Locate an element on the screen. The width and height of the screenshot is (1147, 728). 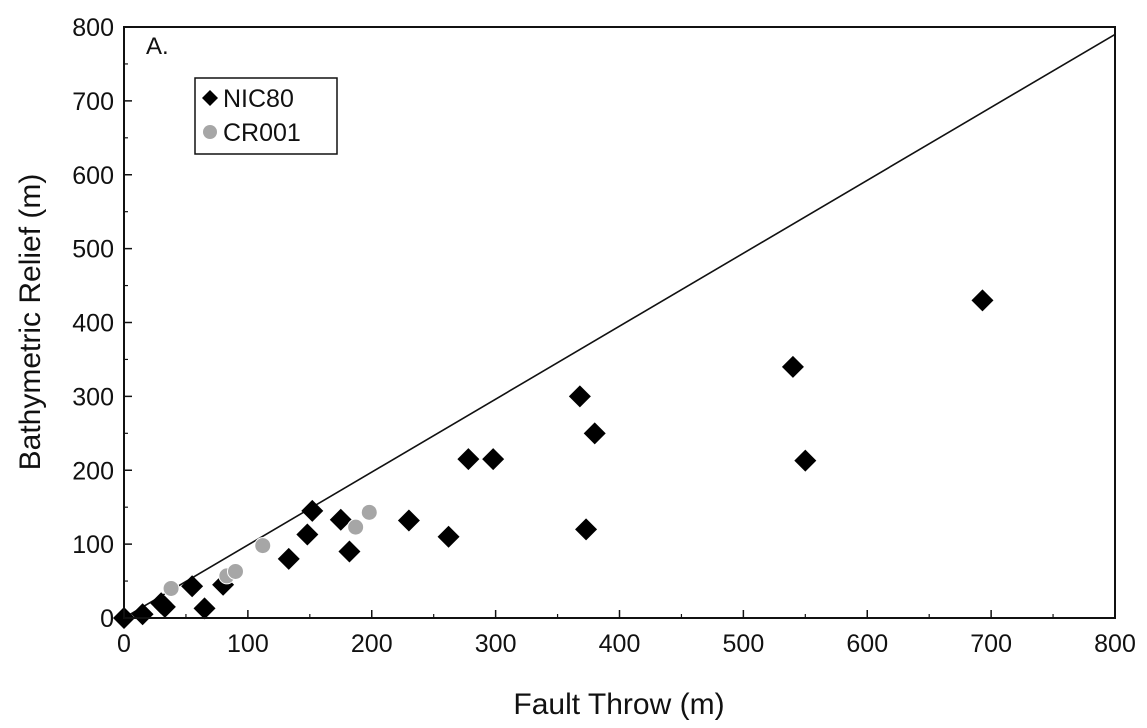
y-tick-label: 100 is located at coordinates (93, 545).